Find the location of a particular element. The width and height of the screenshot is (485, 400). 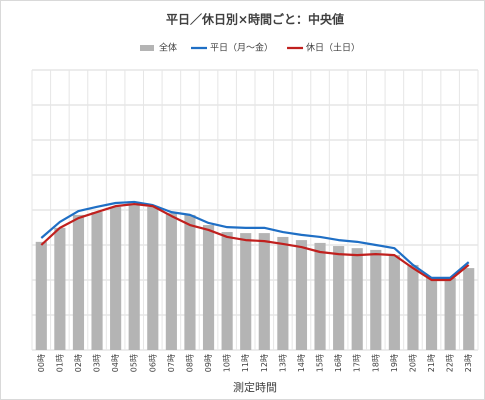

legend-label: 休日（土日） is located at coordinates (333, 48).